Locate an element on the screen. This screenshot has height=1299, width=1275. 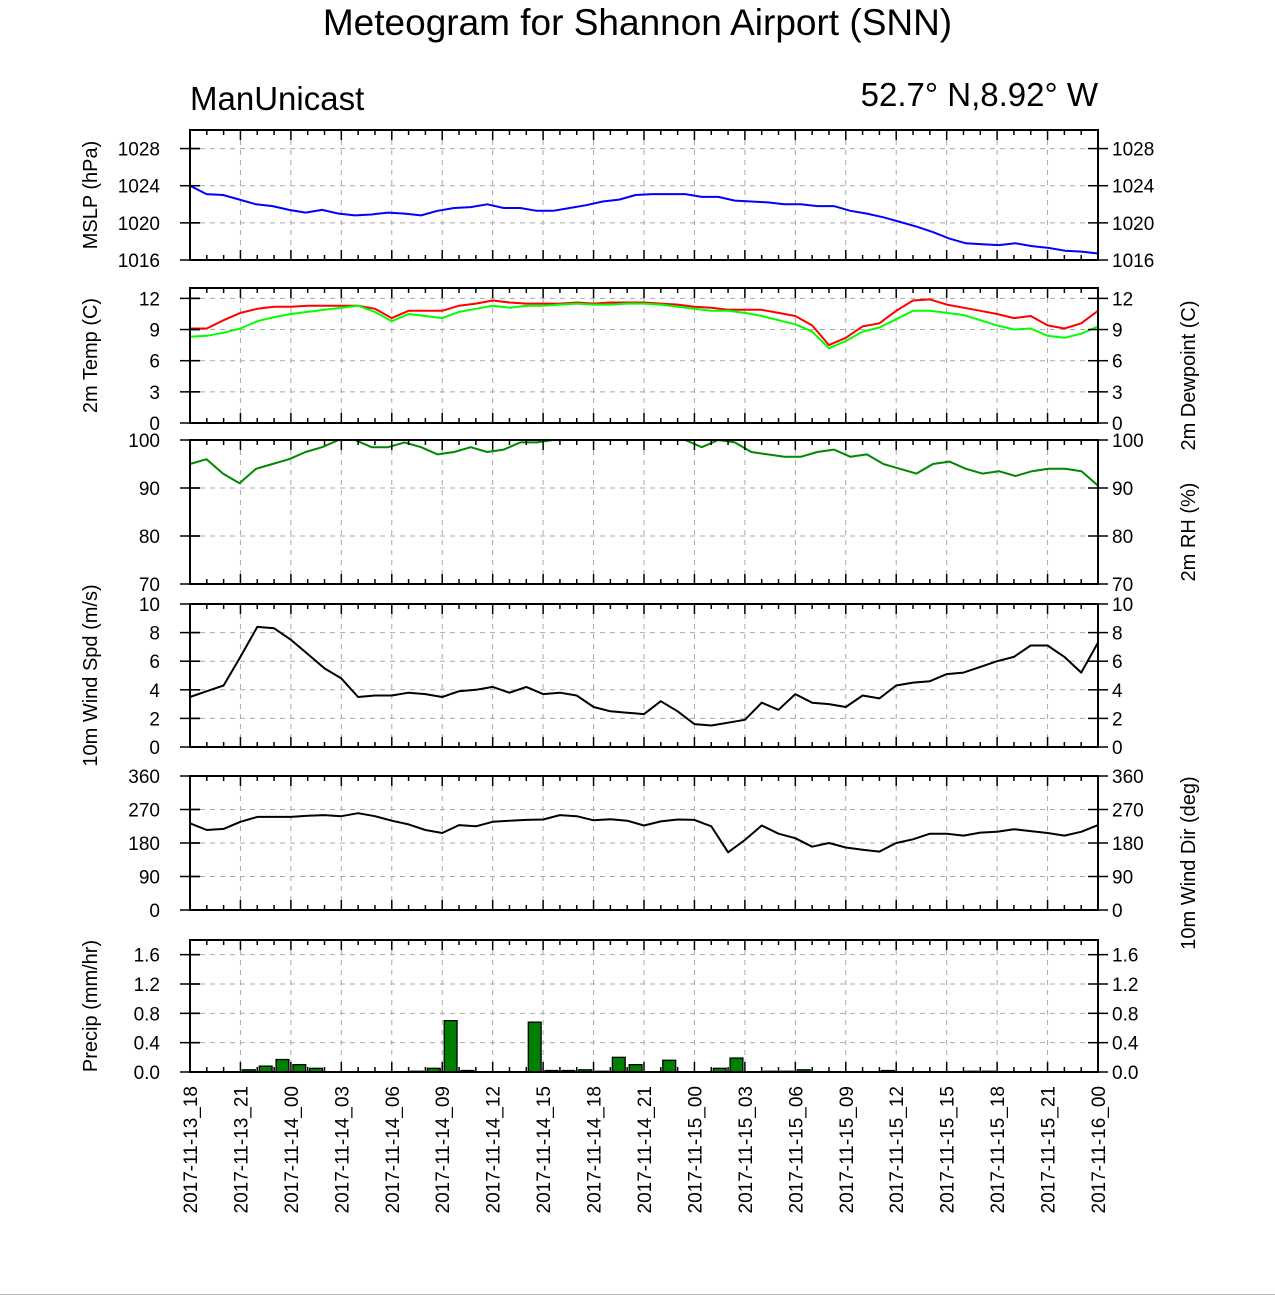
y-tick-label-right: 270 is located at coordinates (1128, 811).